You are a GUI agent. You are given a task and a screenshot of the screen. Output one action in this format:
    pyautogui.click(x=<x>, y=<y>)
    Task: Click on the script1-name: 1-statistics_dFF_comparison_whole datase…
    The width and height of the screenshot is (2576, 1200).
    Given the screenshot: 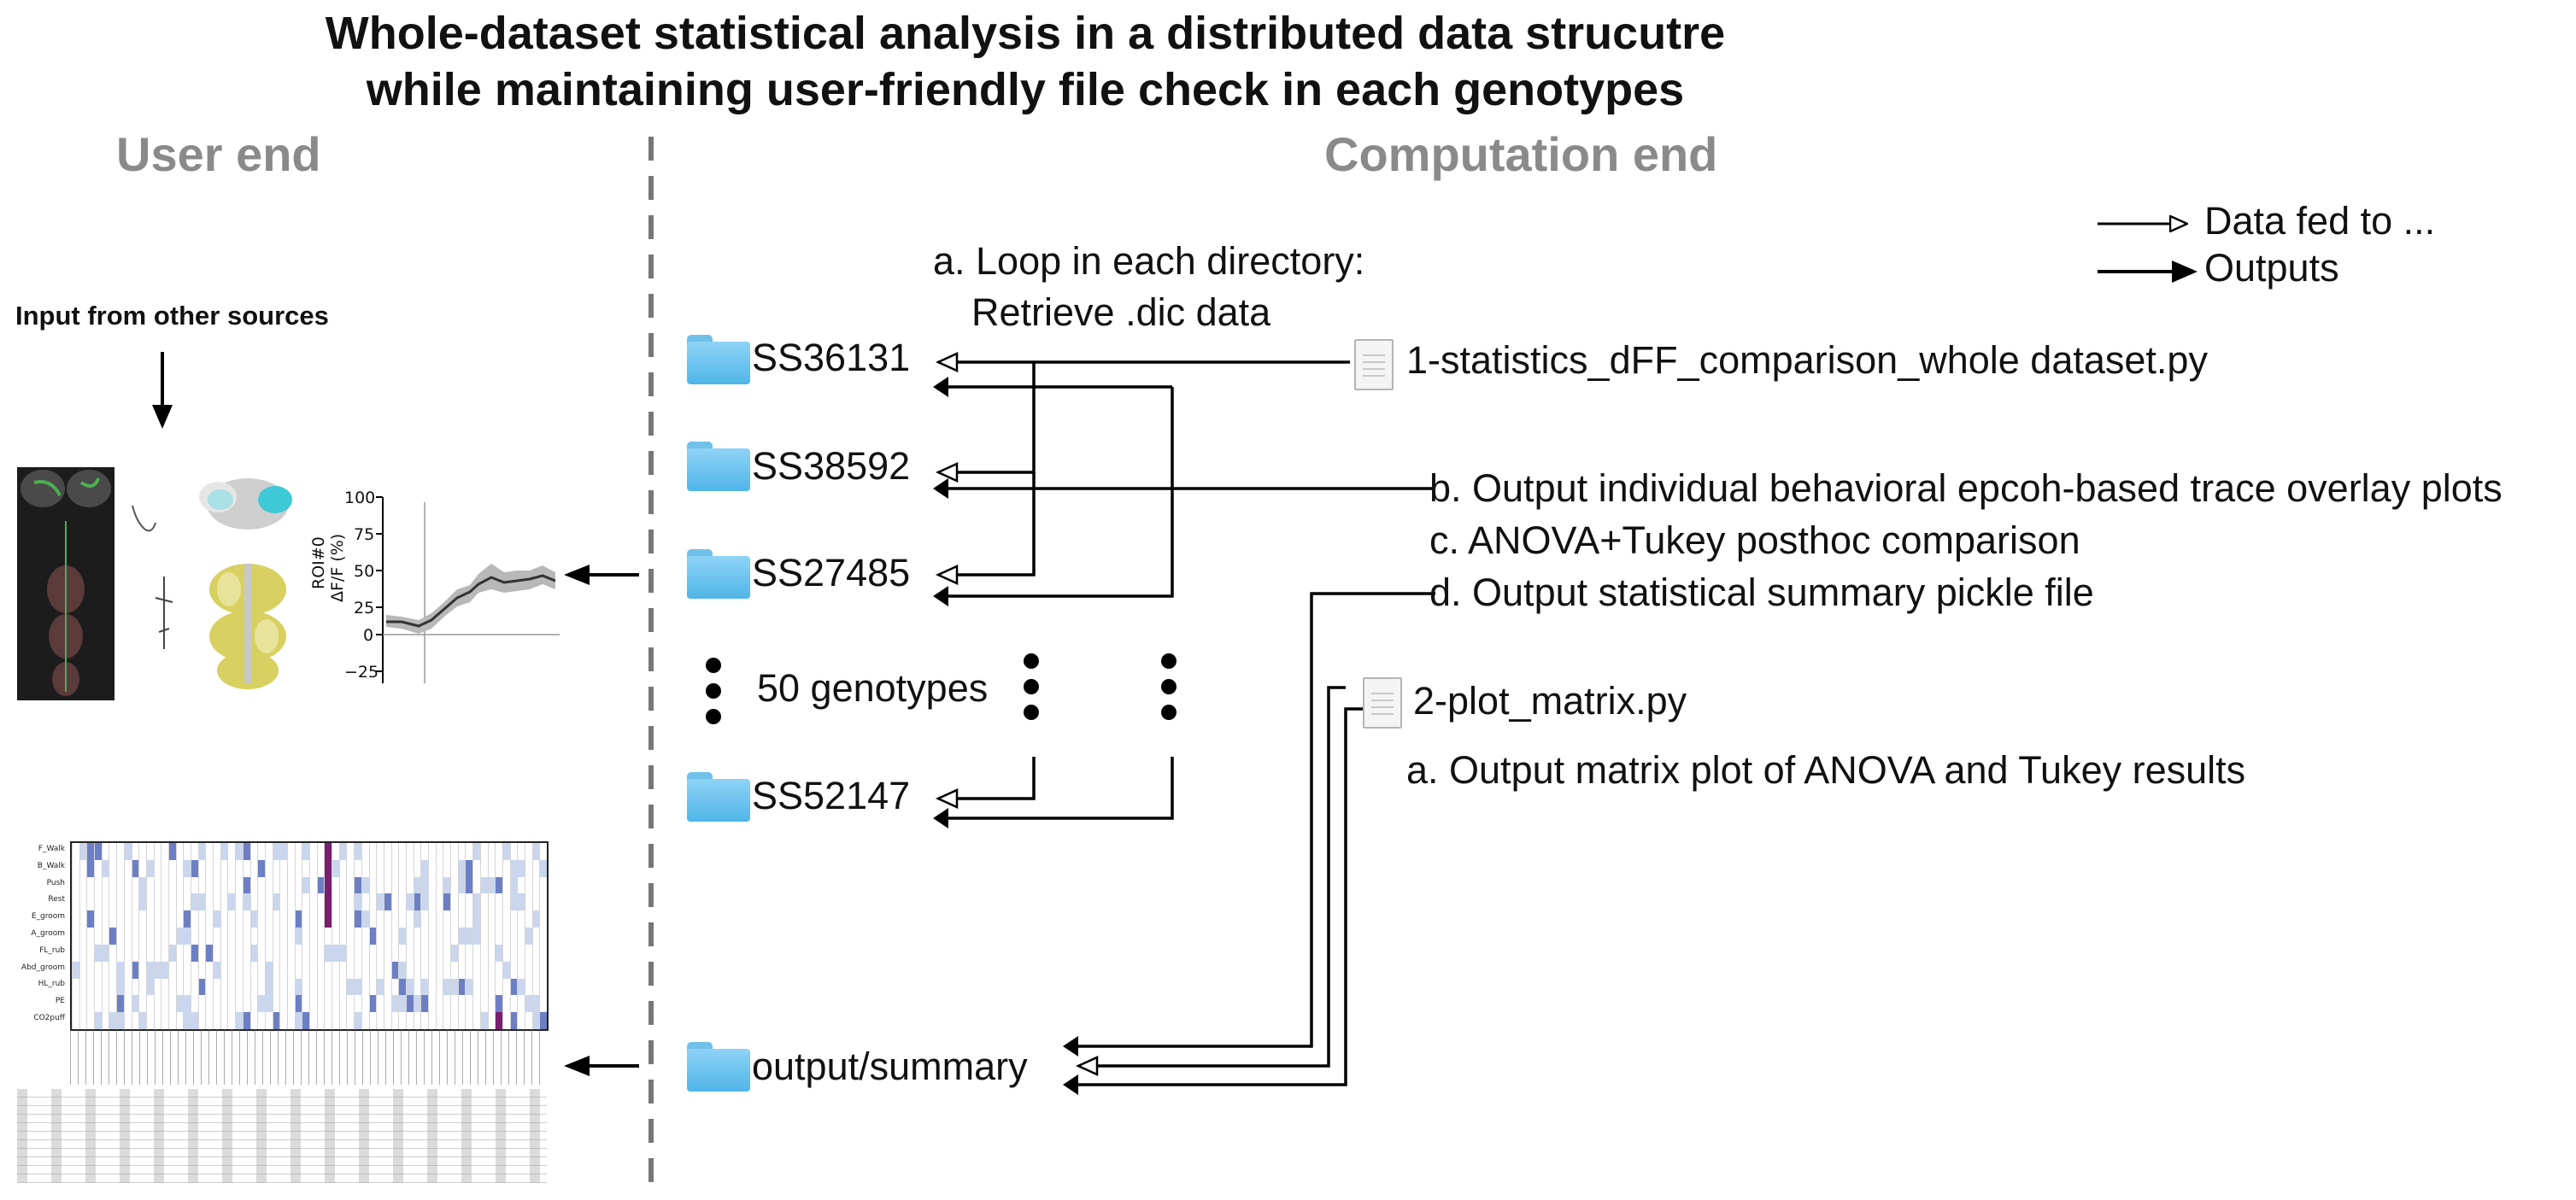 What is the action you would take?
    pyautogui.click(x=1807, y=360)
    